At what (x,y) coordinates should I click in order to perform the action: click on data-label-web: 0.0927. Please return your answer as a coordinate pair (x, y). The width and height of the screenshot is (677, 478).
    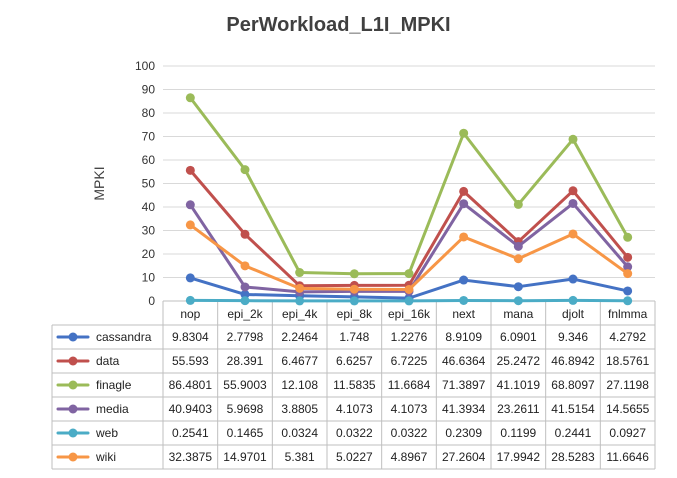
    Looking at the image, I should click on (627, 433).